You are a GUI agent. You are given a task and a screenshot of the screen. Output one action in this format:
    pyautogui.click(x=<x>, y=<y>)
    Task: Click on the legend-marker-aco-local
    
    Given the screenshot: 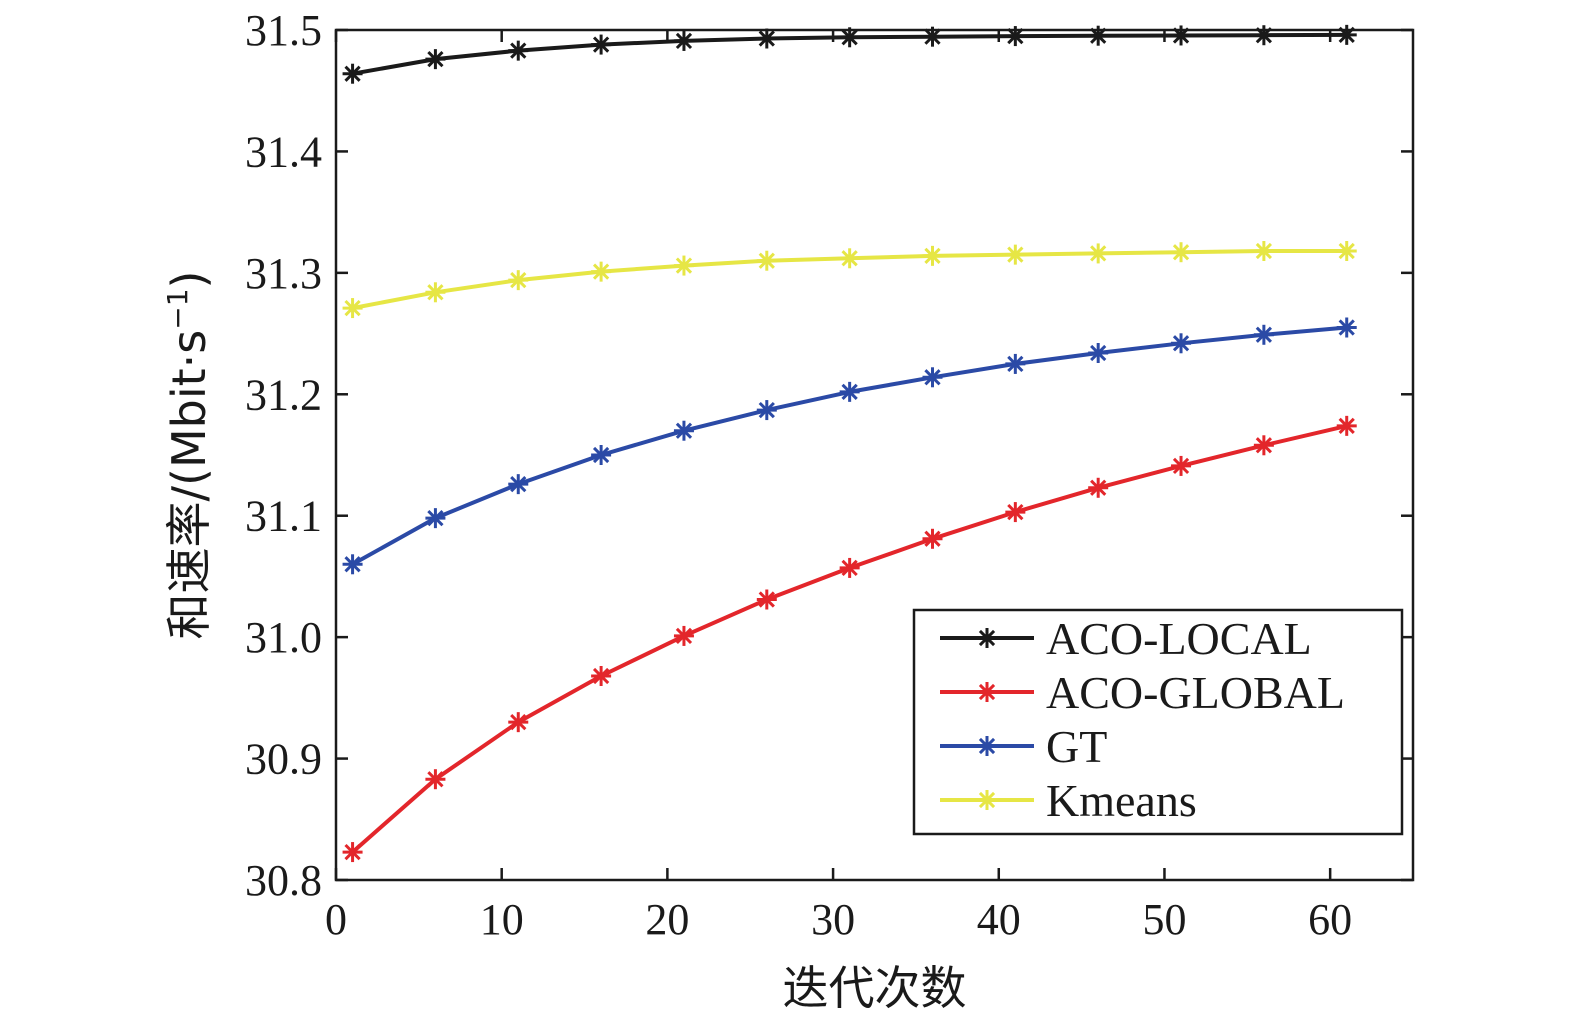 What is the action you would take?
    pyautogui.click(x=987, y=638)
    